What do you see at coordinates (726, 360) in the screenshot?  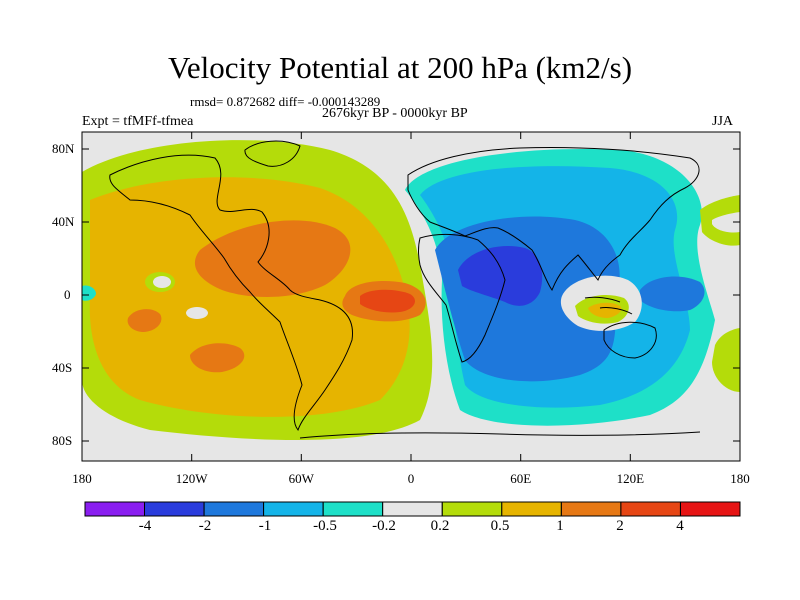 I see `contour-0.2-east-b` at bounding box center [726, 360].